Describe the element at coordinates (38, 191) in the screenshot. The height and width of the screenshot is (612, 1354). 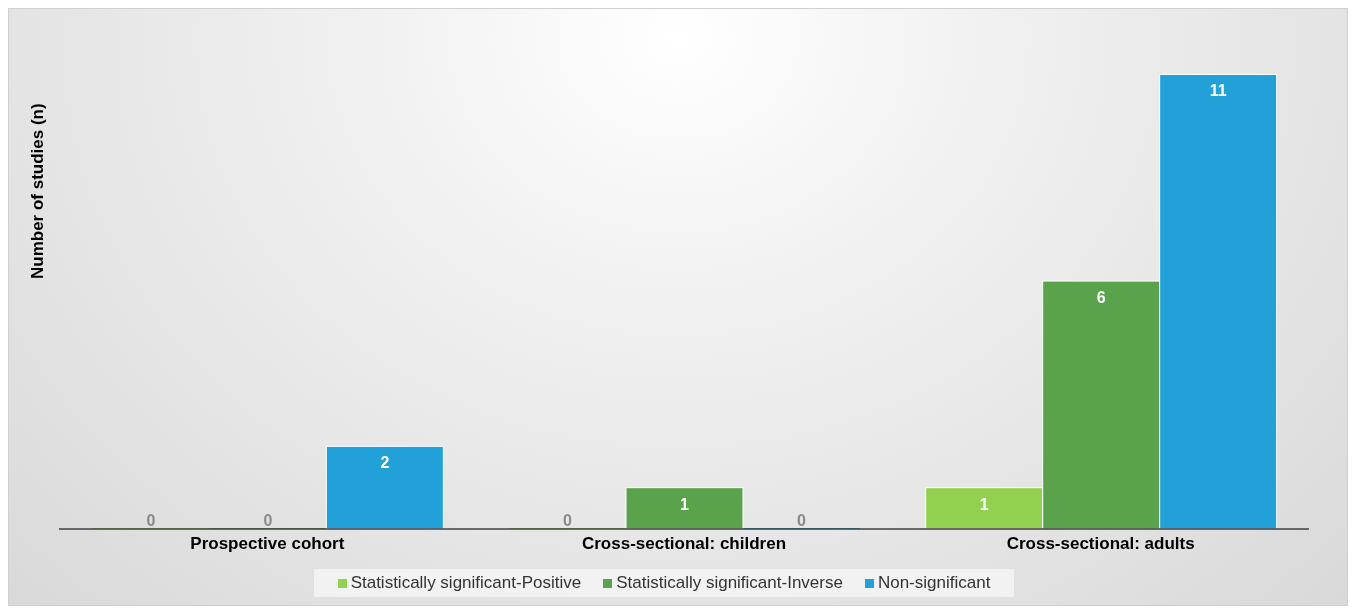
I see `y-axis-title: Number of studies (n)` at that location.